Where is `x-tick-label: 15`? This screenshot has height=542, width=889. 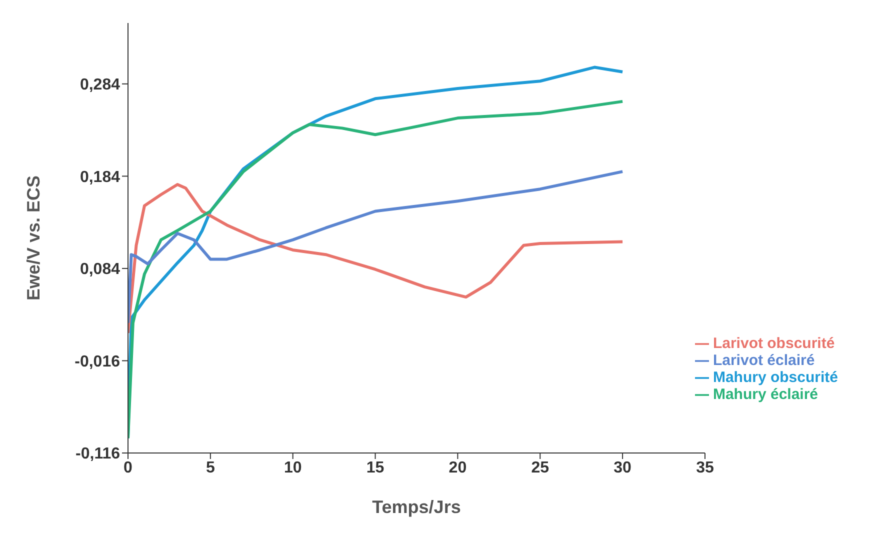
x-tick-label: 15 is located at coordinates (375, 467).